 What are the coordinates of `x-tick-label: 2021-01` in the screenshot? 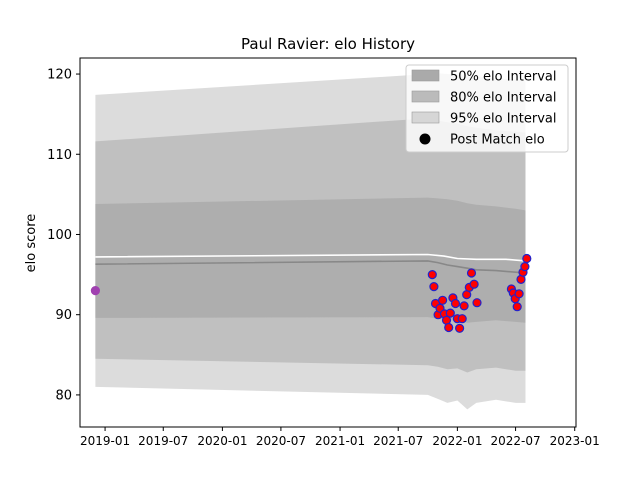 It's located at (340, 441).